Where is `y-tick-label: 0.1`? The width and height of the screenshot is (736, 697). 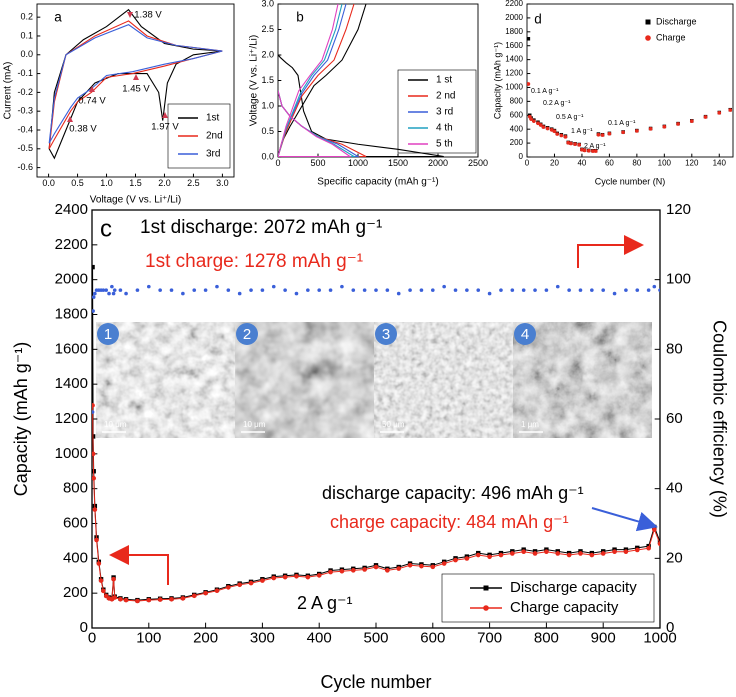 y-tick-label: 0.1 is located at coordinates (26, 35).